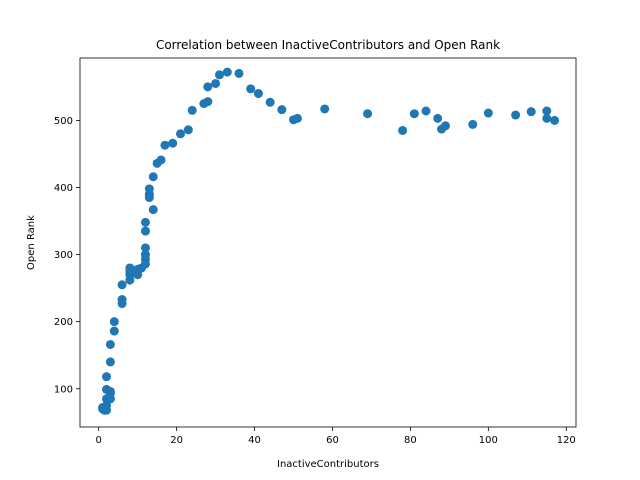  Describe the element at coordinates (566, 440) in the screenshot. I see `x-tick-label-6: 120` at that location.